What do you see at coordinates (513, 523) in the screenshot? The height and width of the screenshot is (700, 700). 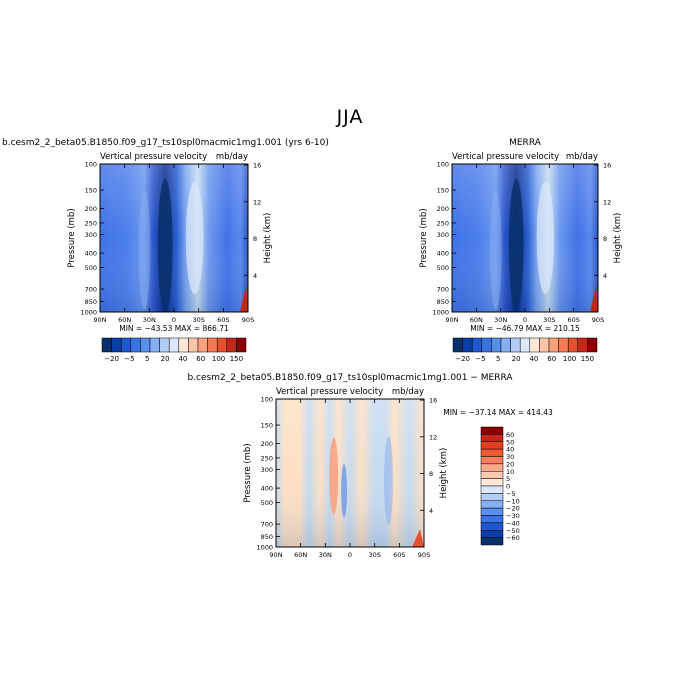 I see `colorbar-label: −40` at bounding box center [513, 523].